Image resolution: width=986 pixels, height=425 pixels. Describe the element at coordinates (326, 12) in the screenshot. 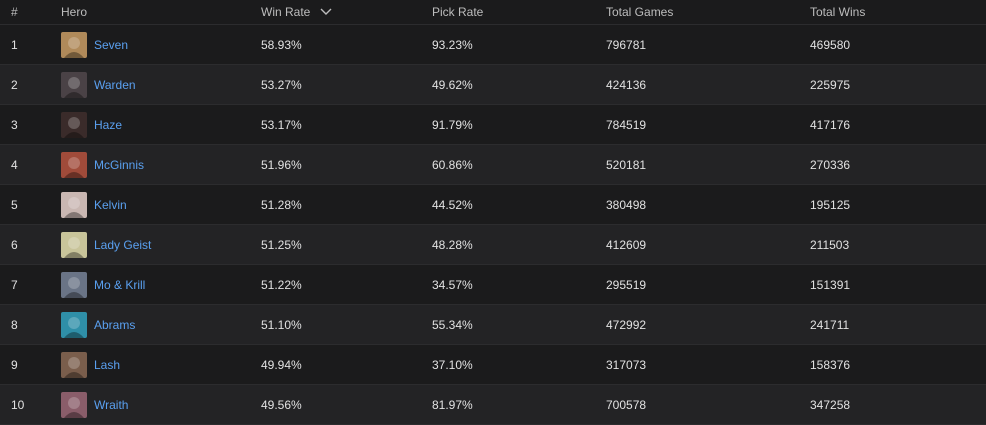

I see `chevron-down-icon` at that location.